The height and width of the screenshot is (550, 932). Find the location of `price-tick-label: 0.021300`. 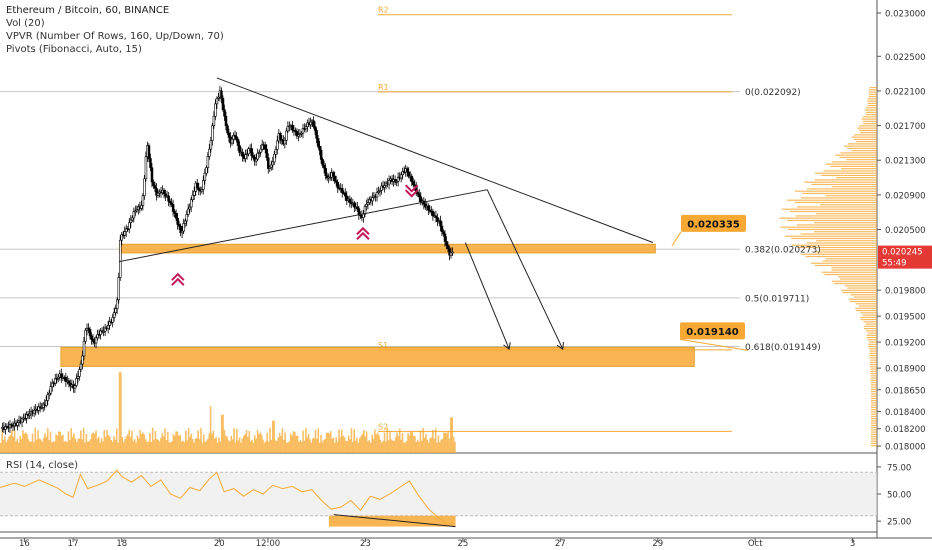

price-tick-label: 0.021300 is located at coordinates (905, 162).